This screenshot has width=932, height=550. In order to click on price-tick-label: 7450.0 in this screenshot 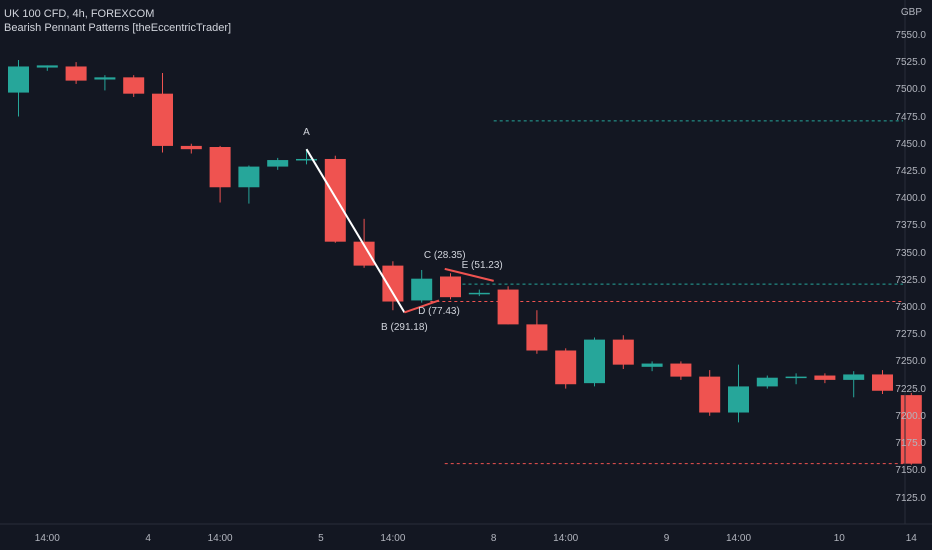, I will do `click(910, 144)`.